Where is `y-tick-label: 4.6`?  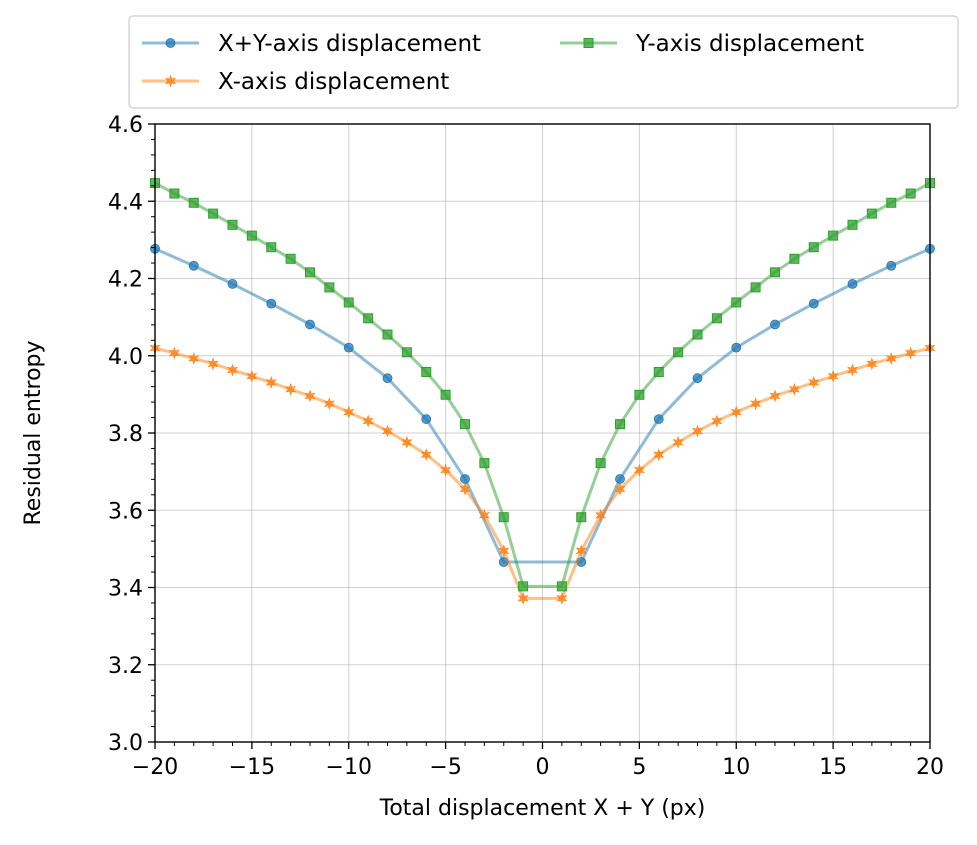 y-tick-label: 4.6 is located at coordinates (125, 125).